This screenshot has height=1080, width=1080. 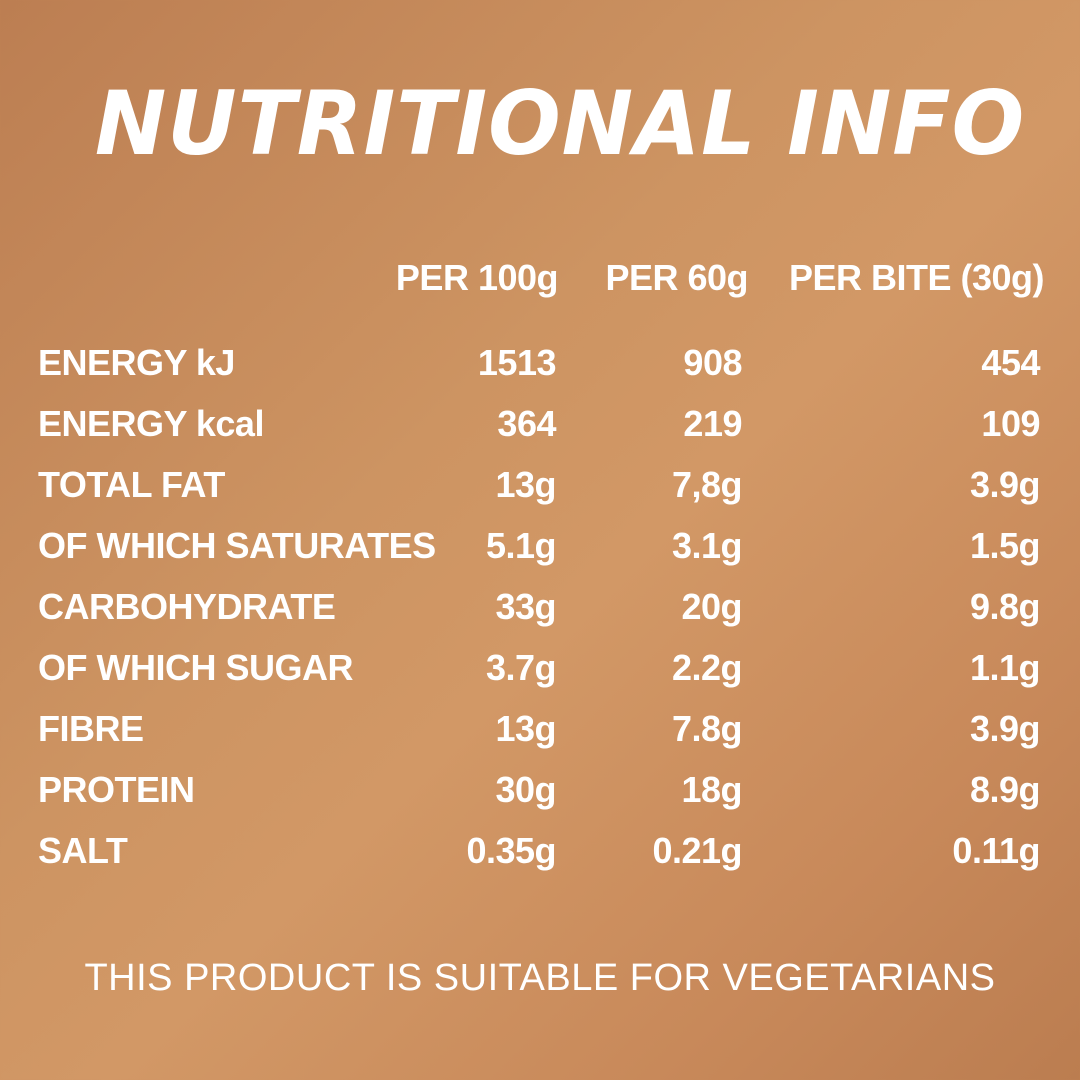 I want to click on value-per-60g: 20g, so click(x=711, y=606).